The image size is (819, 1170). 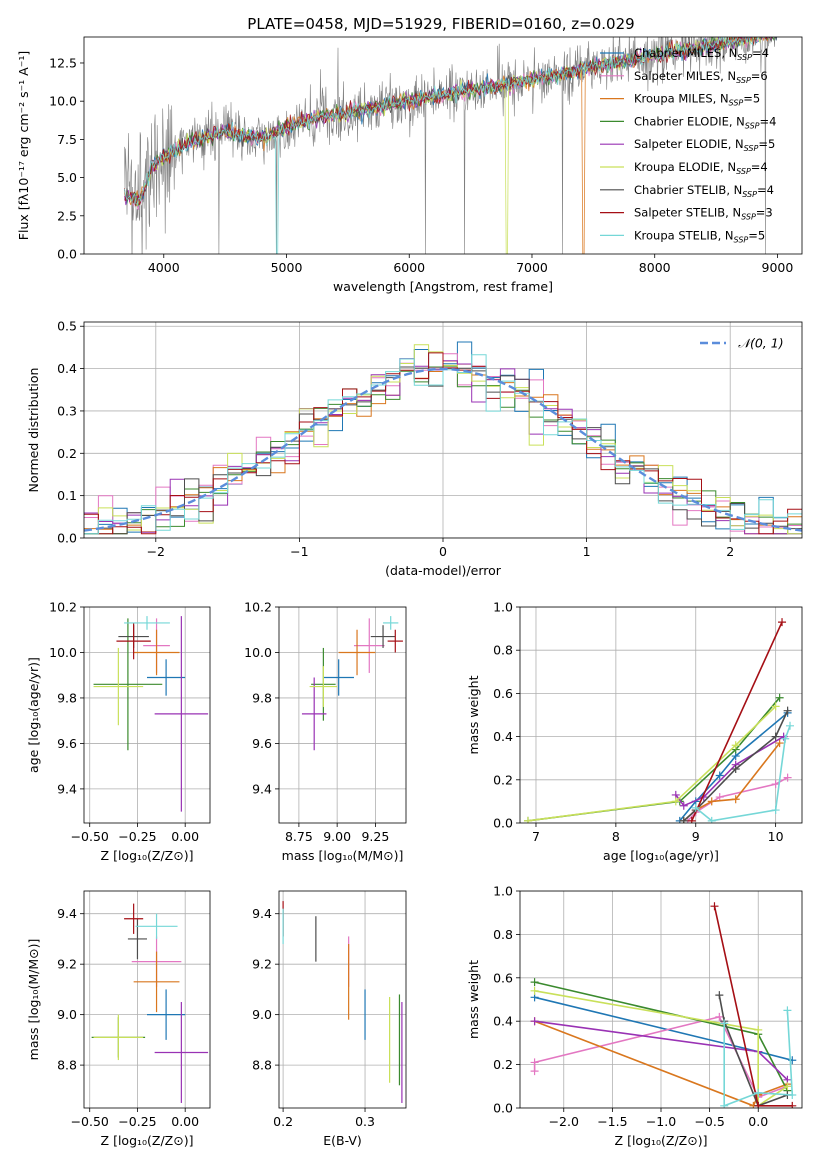 I want to click on axes-mass_vs_ebv: 0.2 0.3 8.8 9.0 9.2 9.4 E(B-V), so click(x=329, y=1019).